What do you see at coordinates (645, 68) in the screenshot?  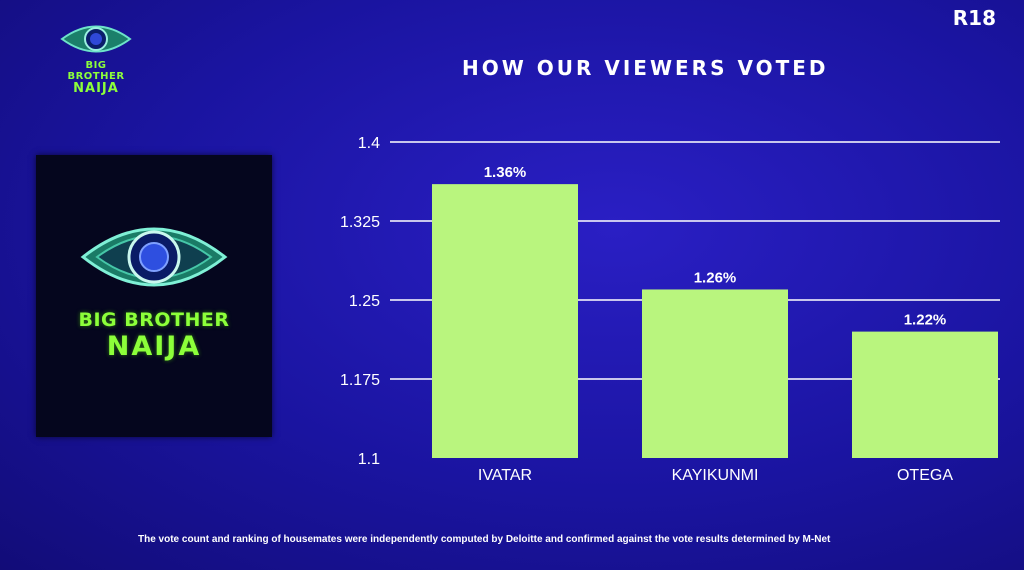 I see `chart-title: HOW OUR VIEWERS VOTED` at bounding box center [645, 68].